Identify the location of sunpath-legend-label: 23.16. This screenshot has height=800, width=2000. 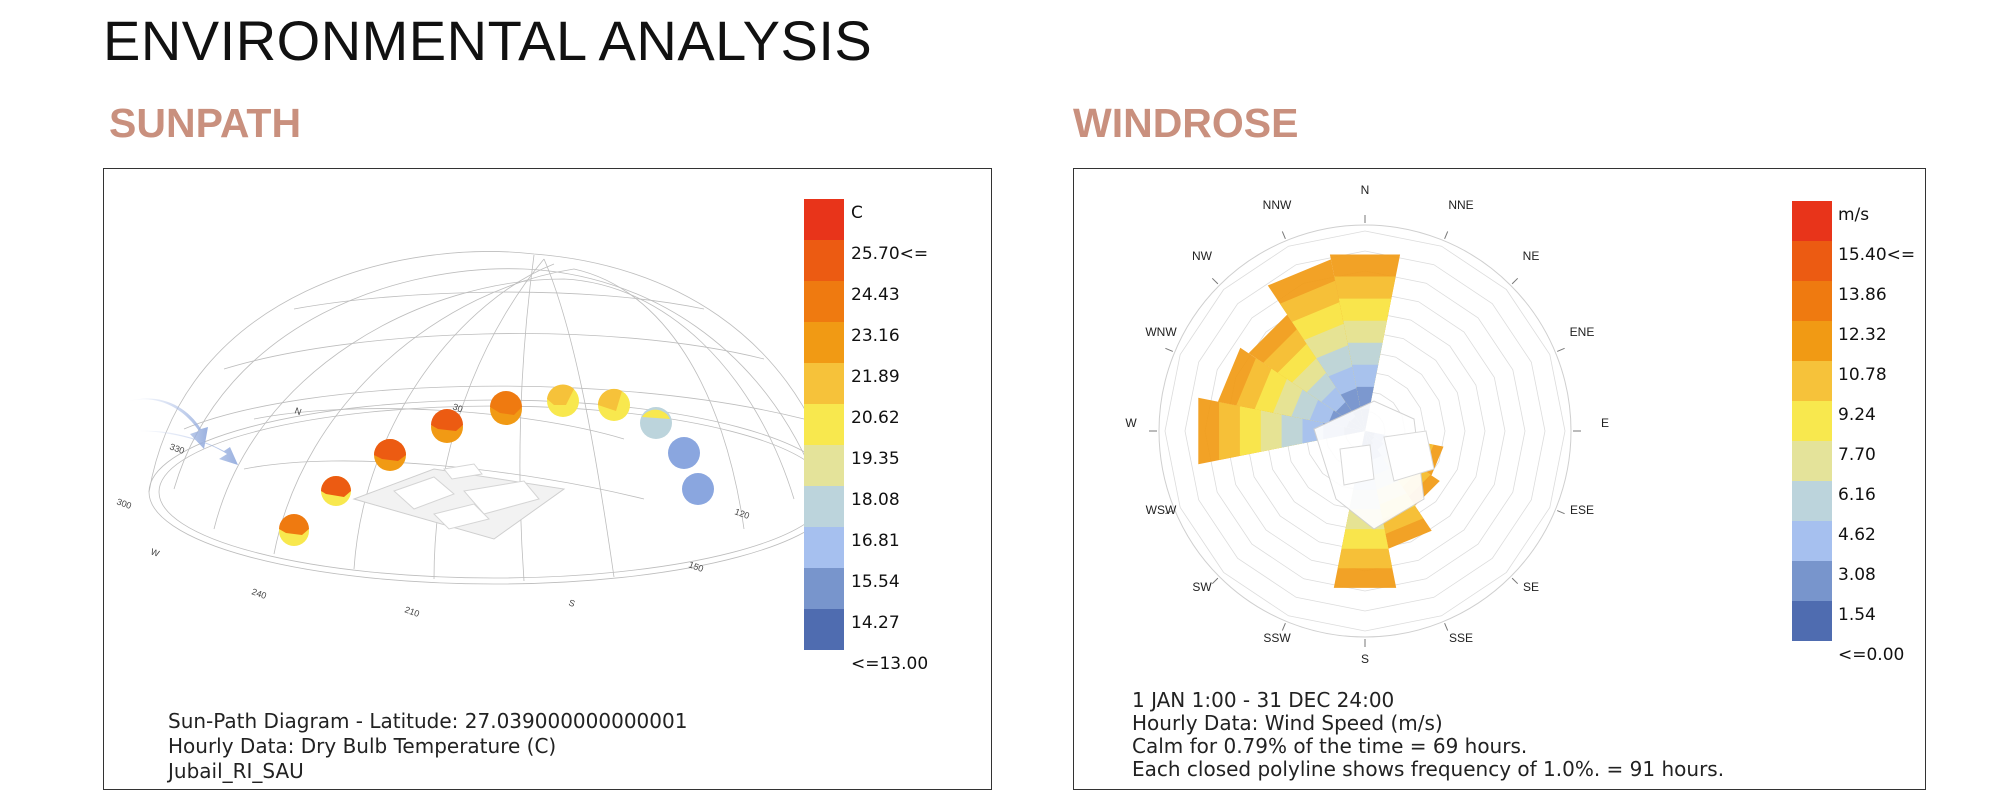
(875, 336).